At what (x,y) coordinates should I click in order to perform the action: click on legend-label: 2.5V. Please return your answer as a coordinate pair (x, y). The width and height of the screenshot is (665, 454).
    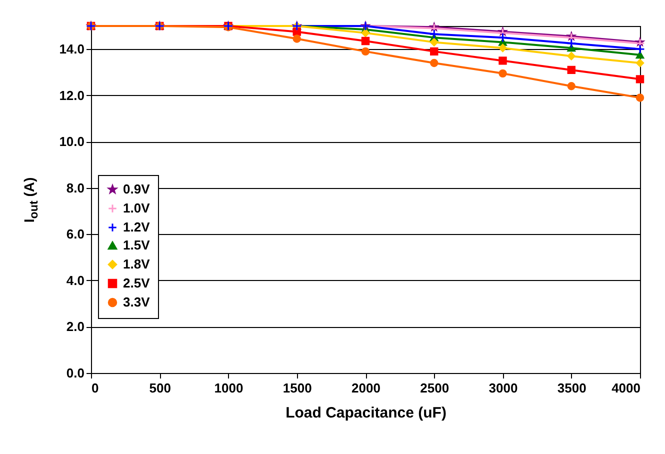
    Looking at the image, I should click on (136, 283).